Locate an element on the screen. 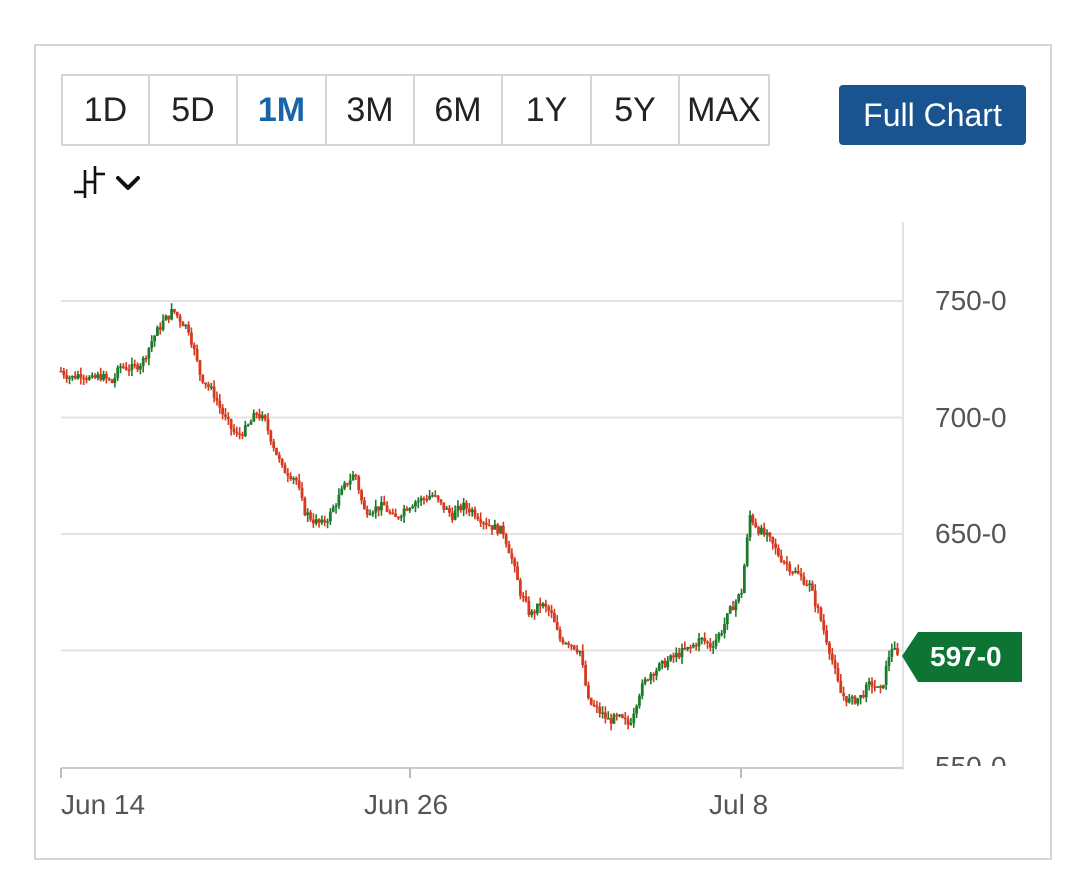 The height and width of the screenshot is (892, 1065). x-tick-labels: Jun 14 Jun 26 Jul 8 is located at coordinates (414, 804).